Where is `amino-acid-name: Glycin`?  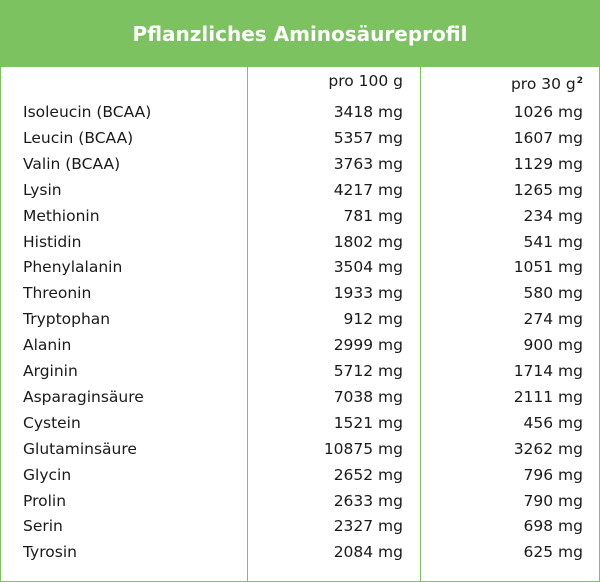 amino-acid-name: Glycin is located at coordinates (47, 475).